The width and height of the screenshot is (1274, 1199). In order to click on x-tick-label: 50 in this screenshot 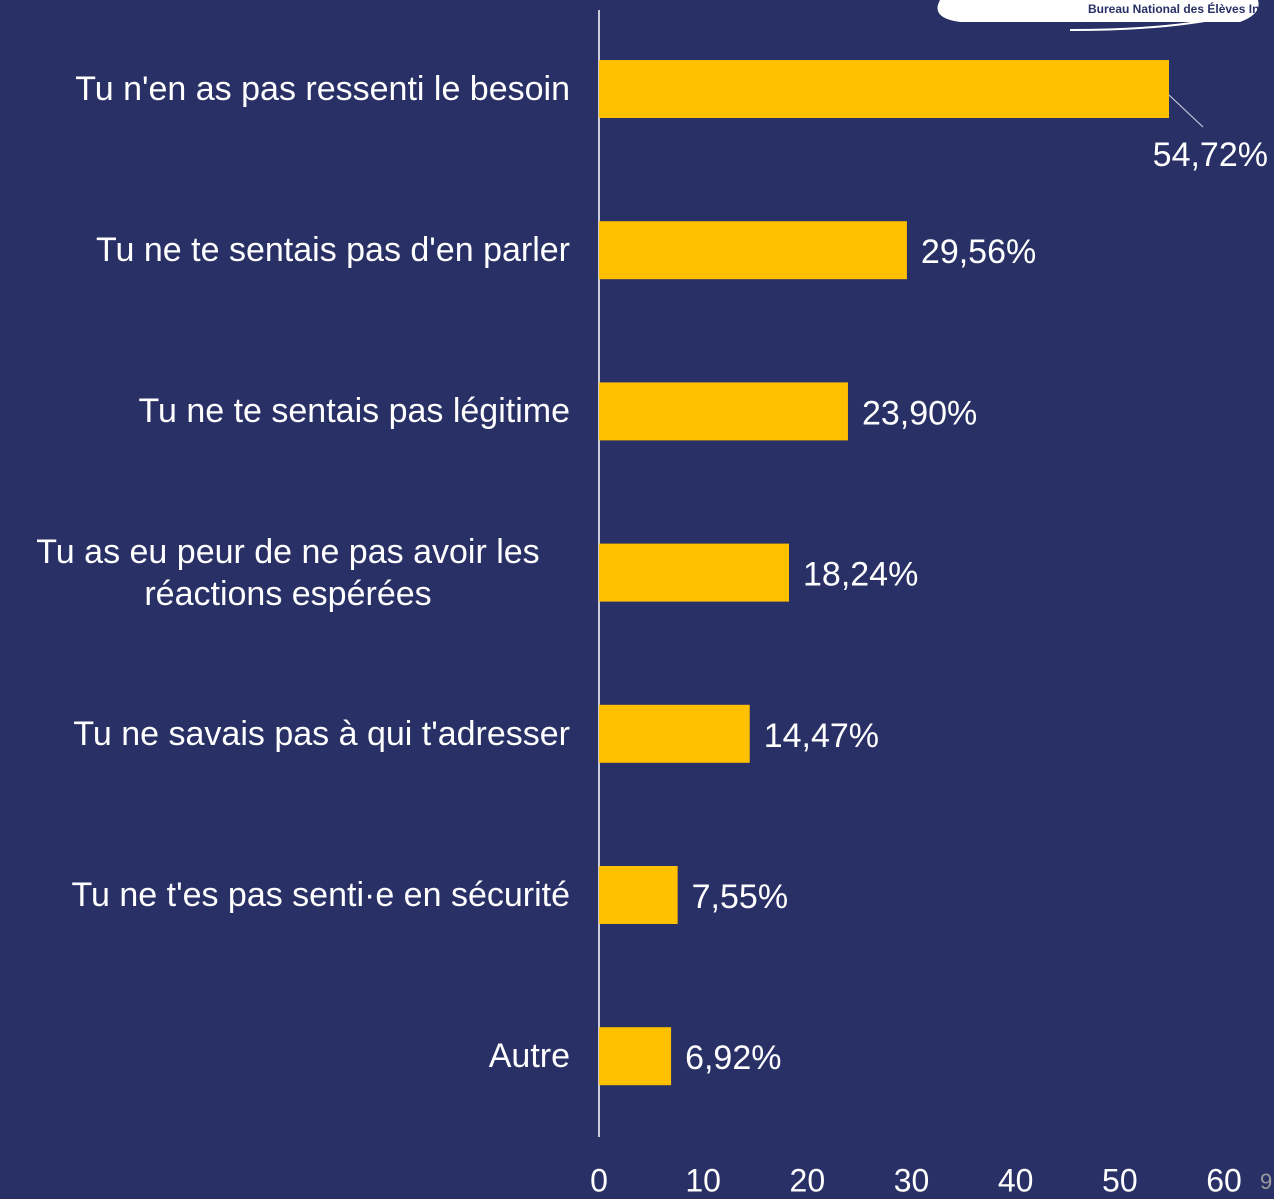, I will do `click(1120, 1180)`.